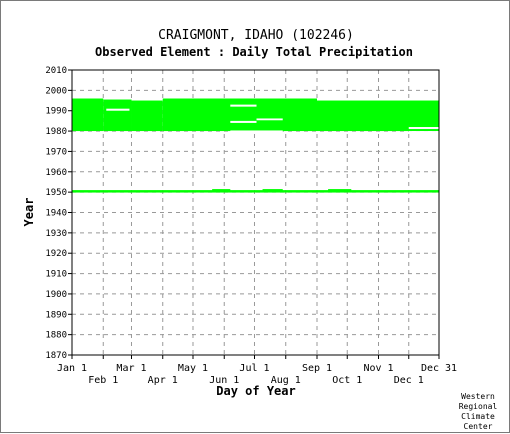  I want to click on x-tick-label: Apr 1, so click(163, 380).